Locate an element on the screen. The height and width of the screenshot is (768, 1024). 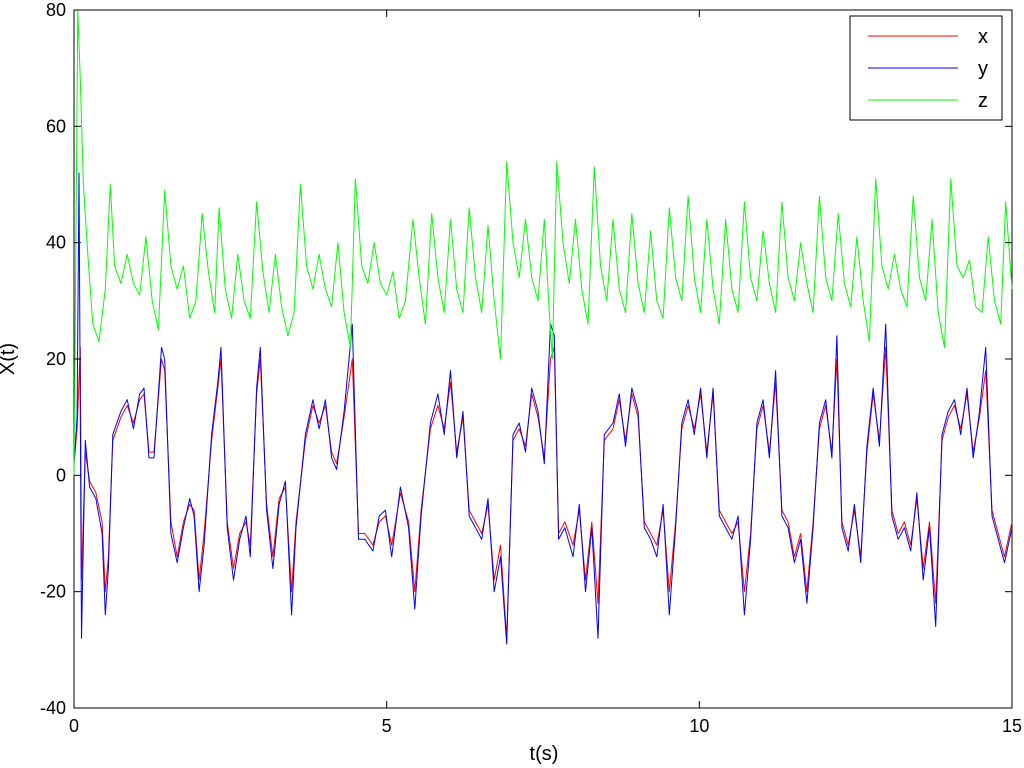
legend-label-z: z is located at coordinates (983, 101).